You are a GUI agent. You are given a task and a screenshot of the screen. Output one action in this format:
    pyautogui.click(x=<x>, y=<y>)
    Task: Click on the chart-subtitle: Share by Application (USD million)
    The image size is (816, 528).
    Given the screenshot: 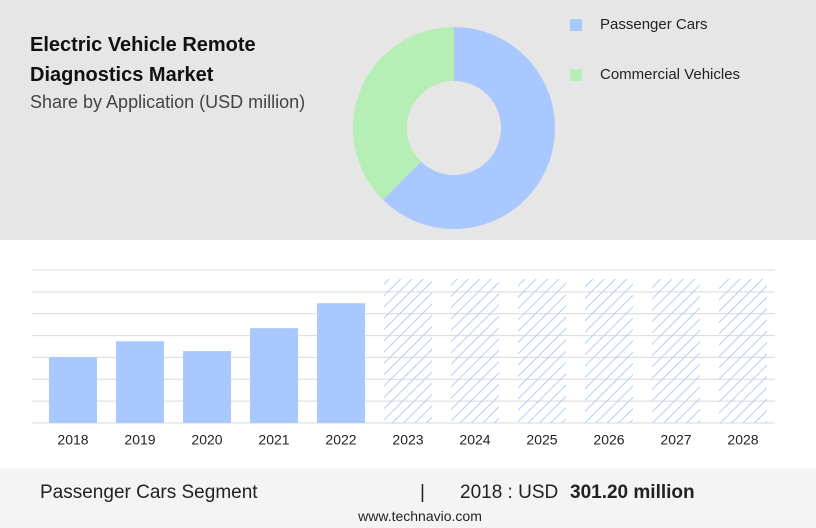 What is the action you would take?
    pyautogui.click(x=168, y=102)
    